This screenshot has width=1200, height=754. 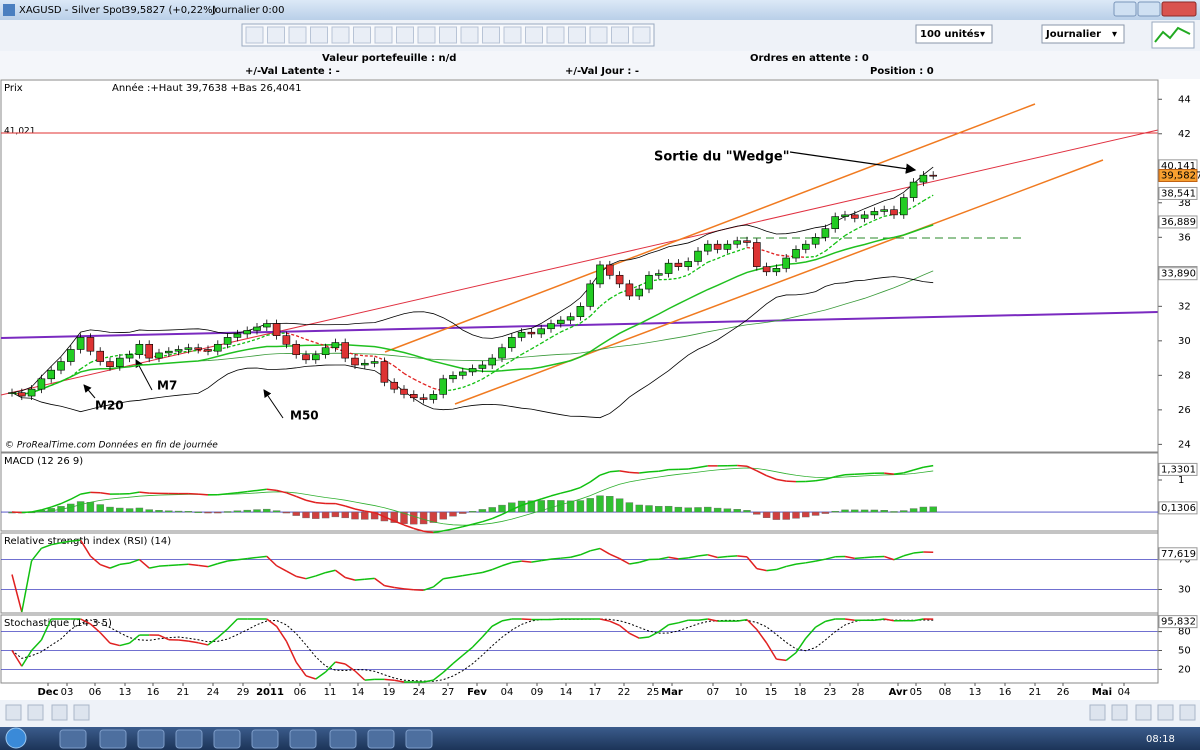 I want to click on latent-value: +/-Val Latente : -, so click(x=292, y=71).